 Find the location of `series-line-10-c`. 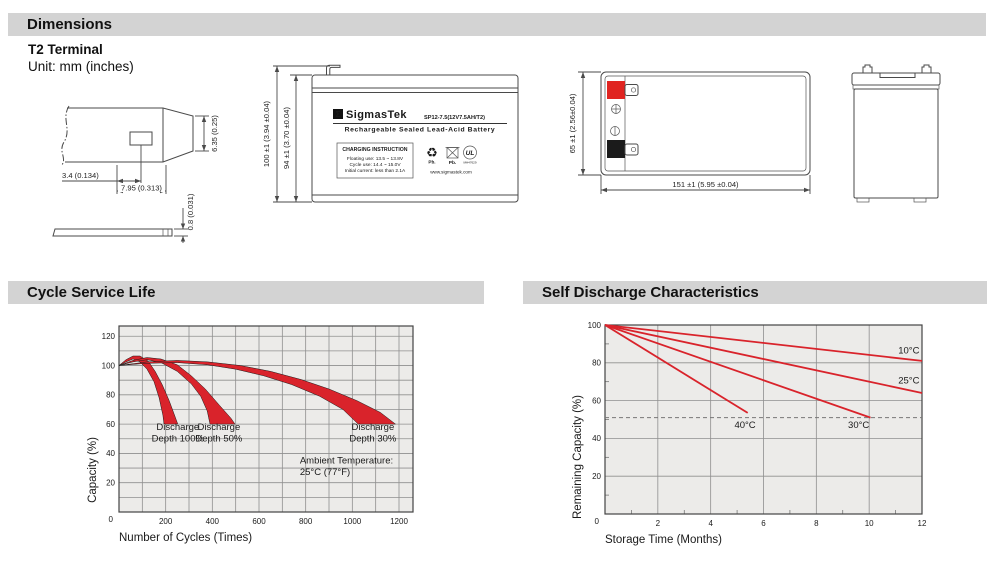

series-line-10-c is located at coordinates (763, 343).